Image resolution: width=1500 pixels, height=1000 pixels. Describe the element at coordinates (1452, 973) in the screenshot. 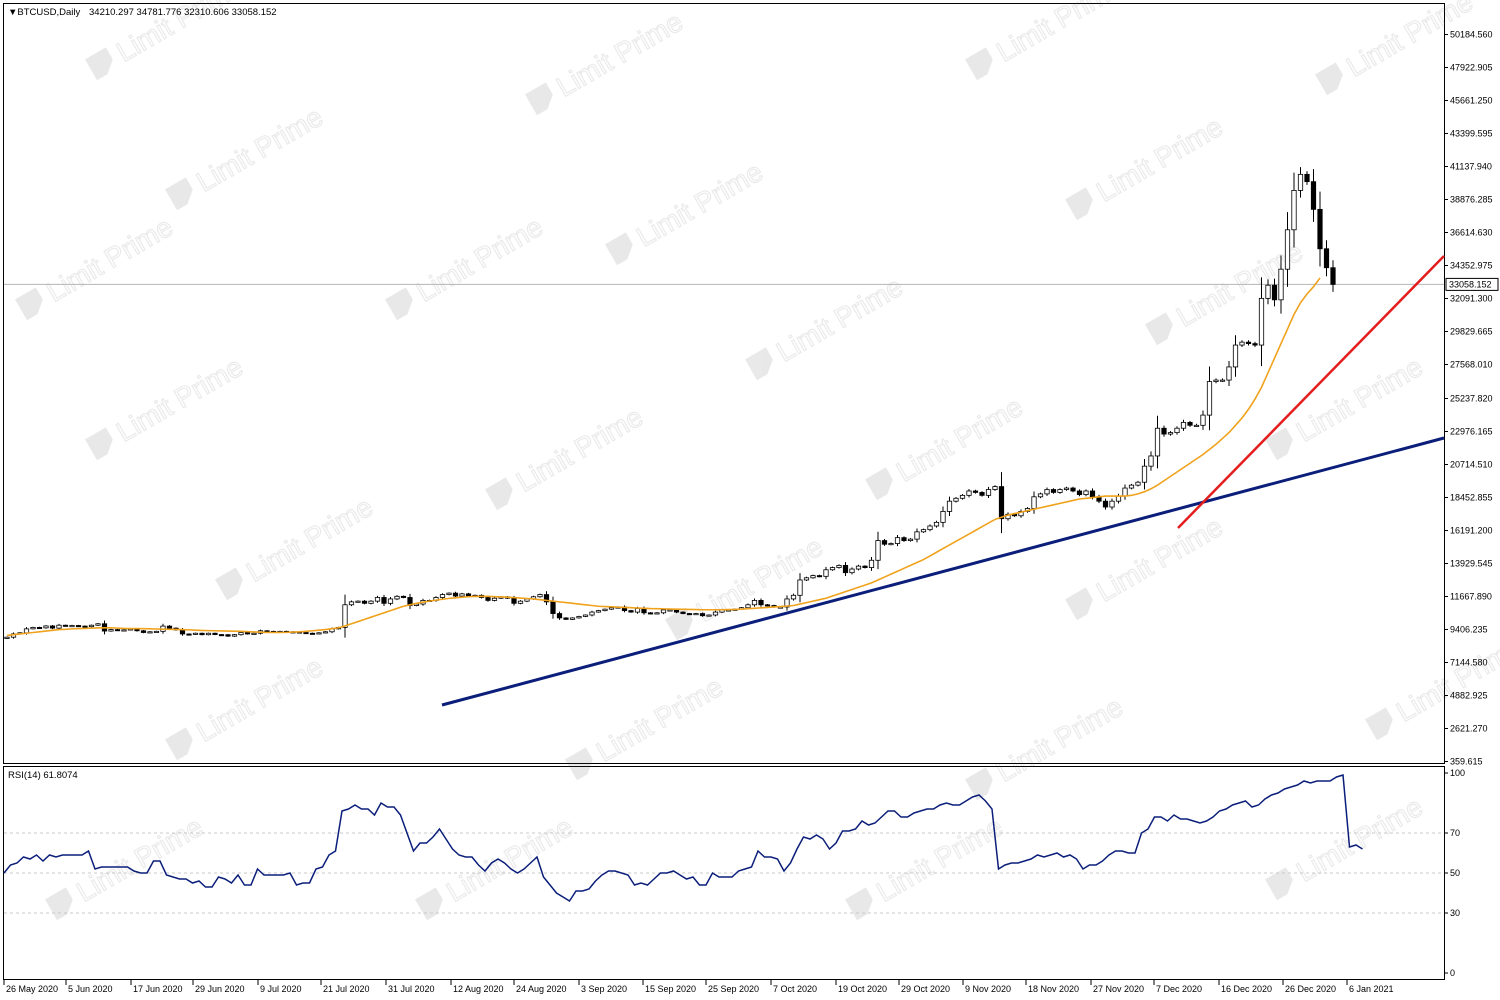

I see `rsi-axis-label: 0` at that location.